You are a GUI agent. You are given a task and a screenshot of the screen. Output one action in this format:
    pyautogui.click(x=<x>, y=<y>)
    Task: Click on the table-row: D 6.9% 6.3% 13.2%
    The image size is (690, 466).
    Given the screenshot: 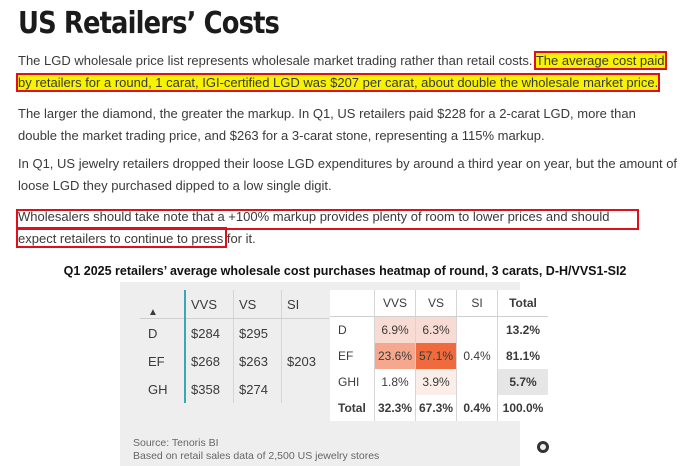 What is the action you would take?
    pyautogui.click(x=439, y=329)
    